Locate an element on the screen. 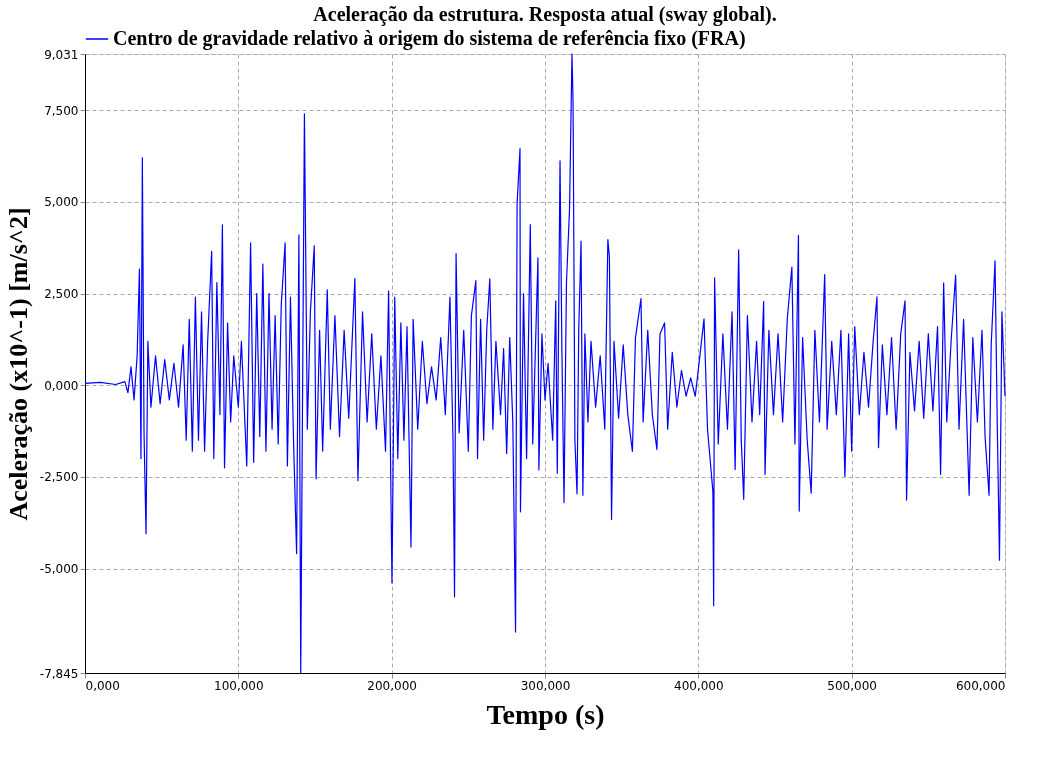 Image resolution: width=1058 pixels, height=778 pixels. y-tick-label: -2,500 is located at coordinates (59, 477).